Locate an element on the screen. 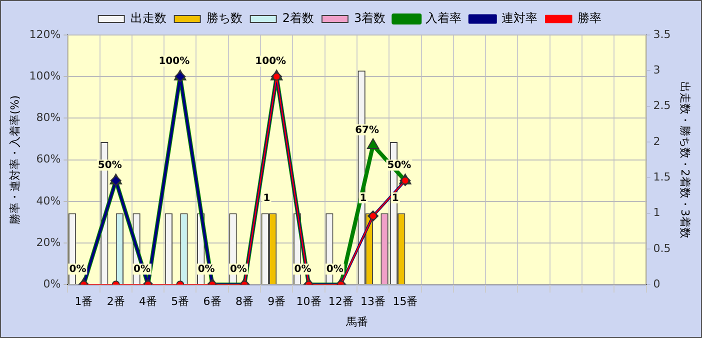  y-tick-label: 20% is located at coordinates (48, 242).